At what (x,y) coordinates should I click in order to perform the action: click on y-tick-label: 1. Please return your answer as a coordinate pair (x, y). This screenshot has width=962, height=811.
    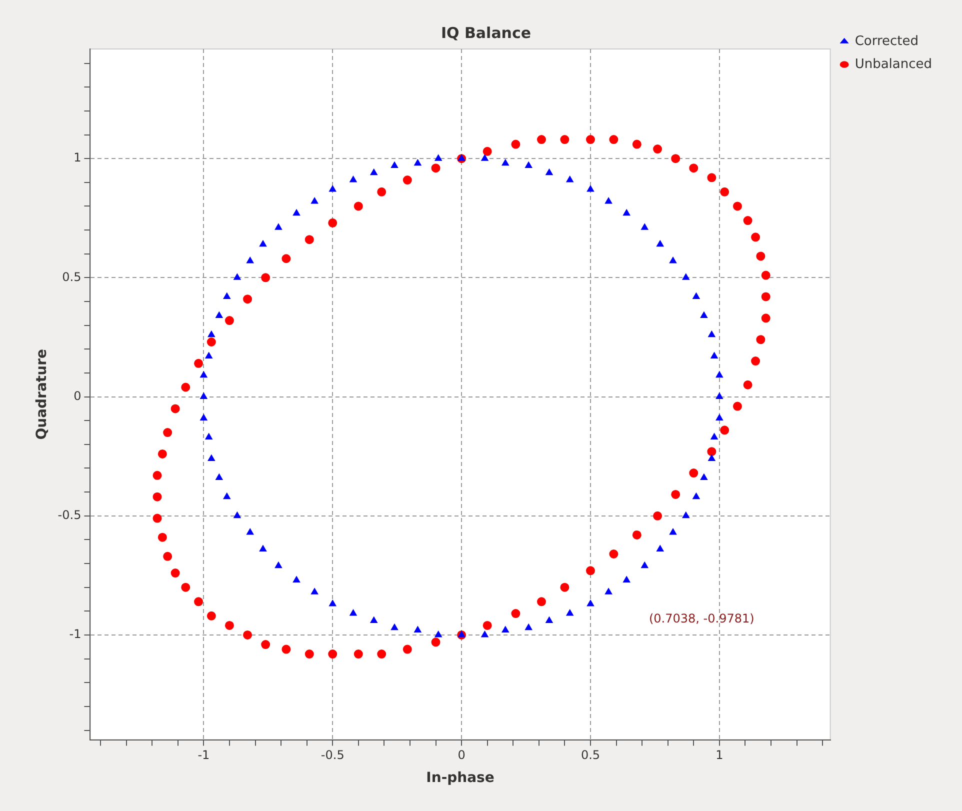
    Looking at the image, I should click on (78, 157).